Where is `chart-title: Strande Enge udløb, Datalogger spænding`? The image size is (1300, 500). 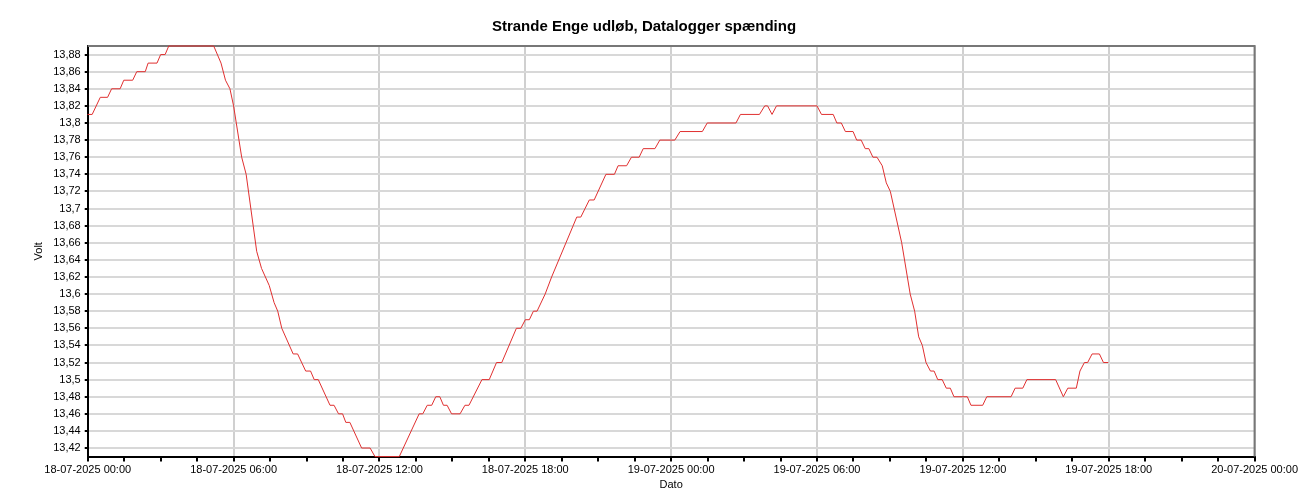
chart-title: Strande Enge udløb, Datalogger spænding is located at coordinates (644, 26).